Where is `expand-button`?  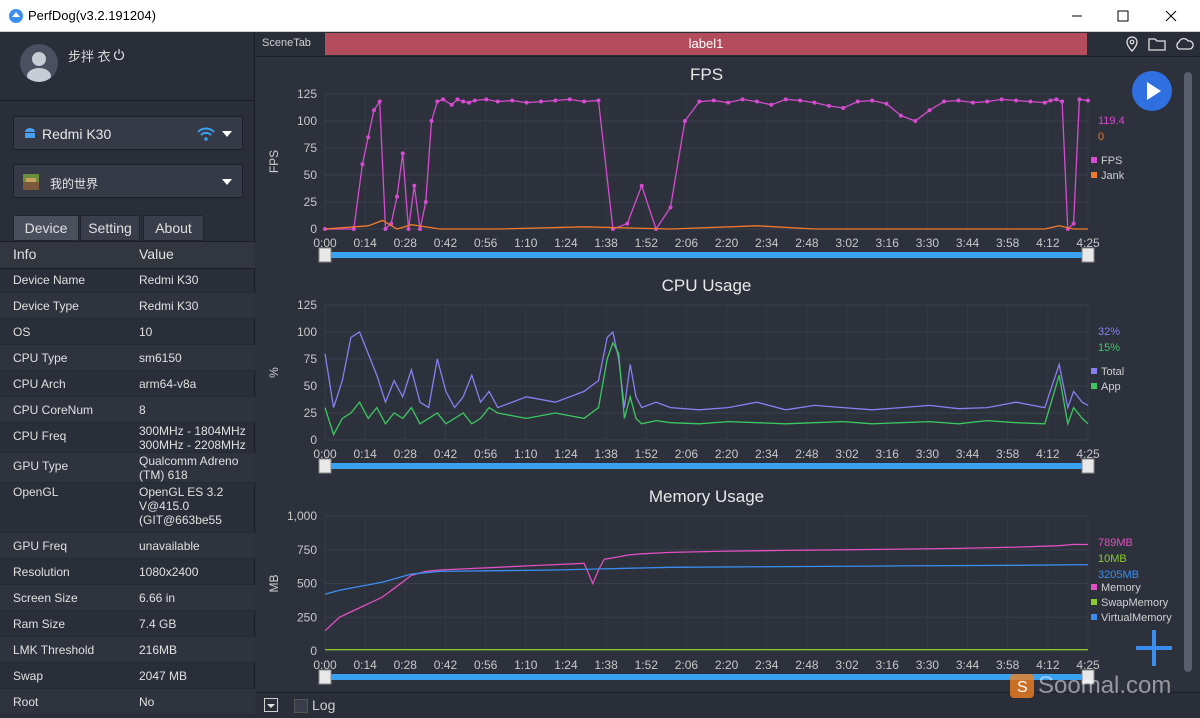
expand-button is located at coordinates (271, 705).